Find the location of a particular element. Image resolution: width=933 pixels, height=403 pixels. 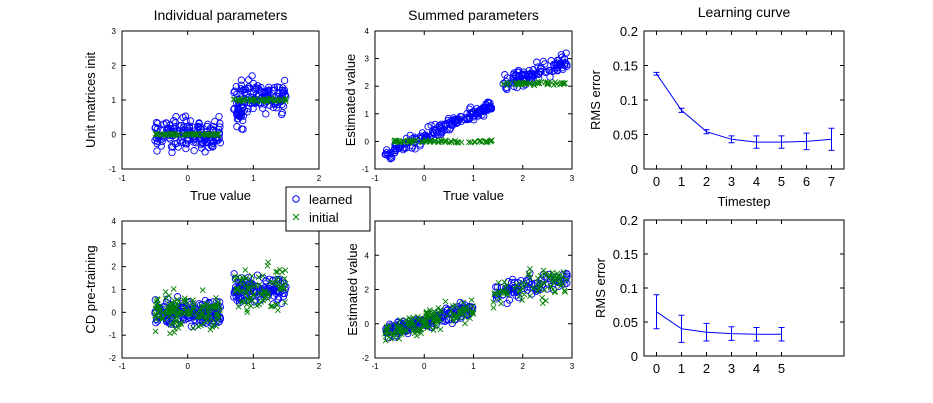

y-tick-label: 4 is located at coordinates (367, 255).